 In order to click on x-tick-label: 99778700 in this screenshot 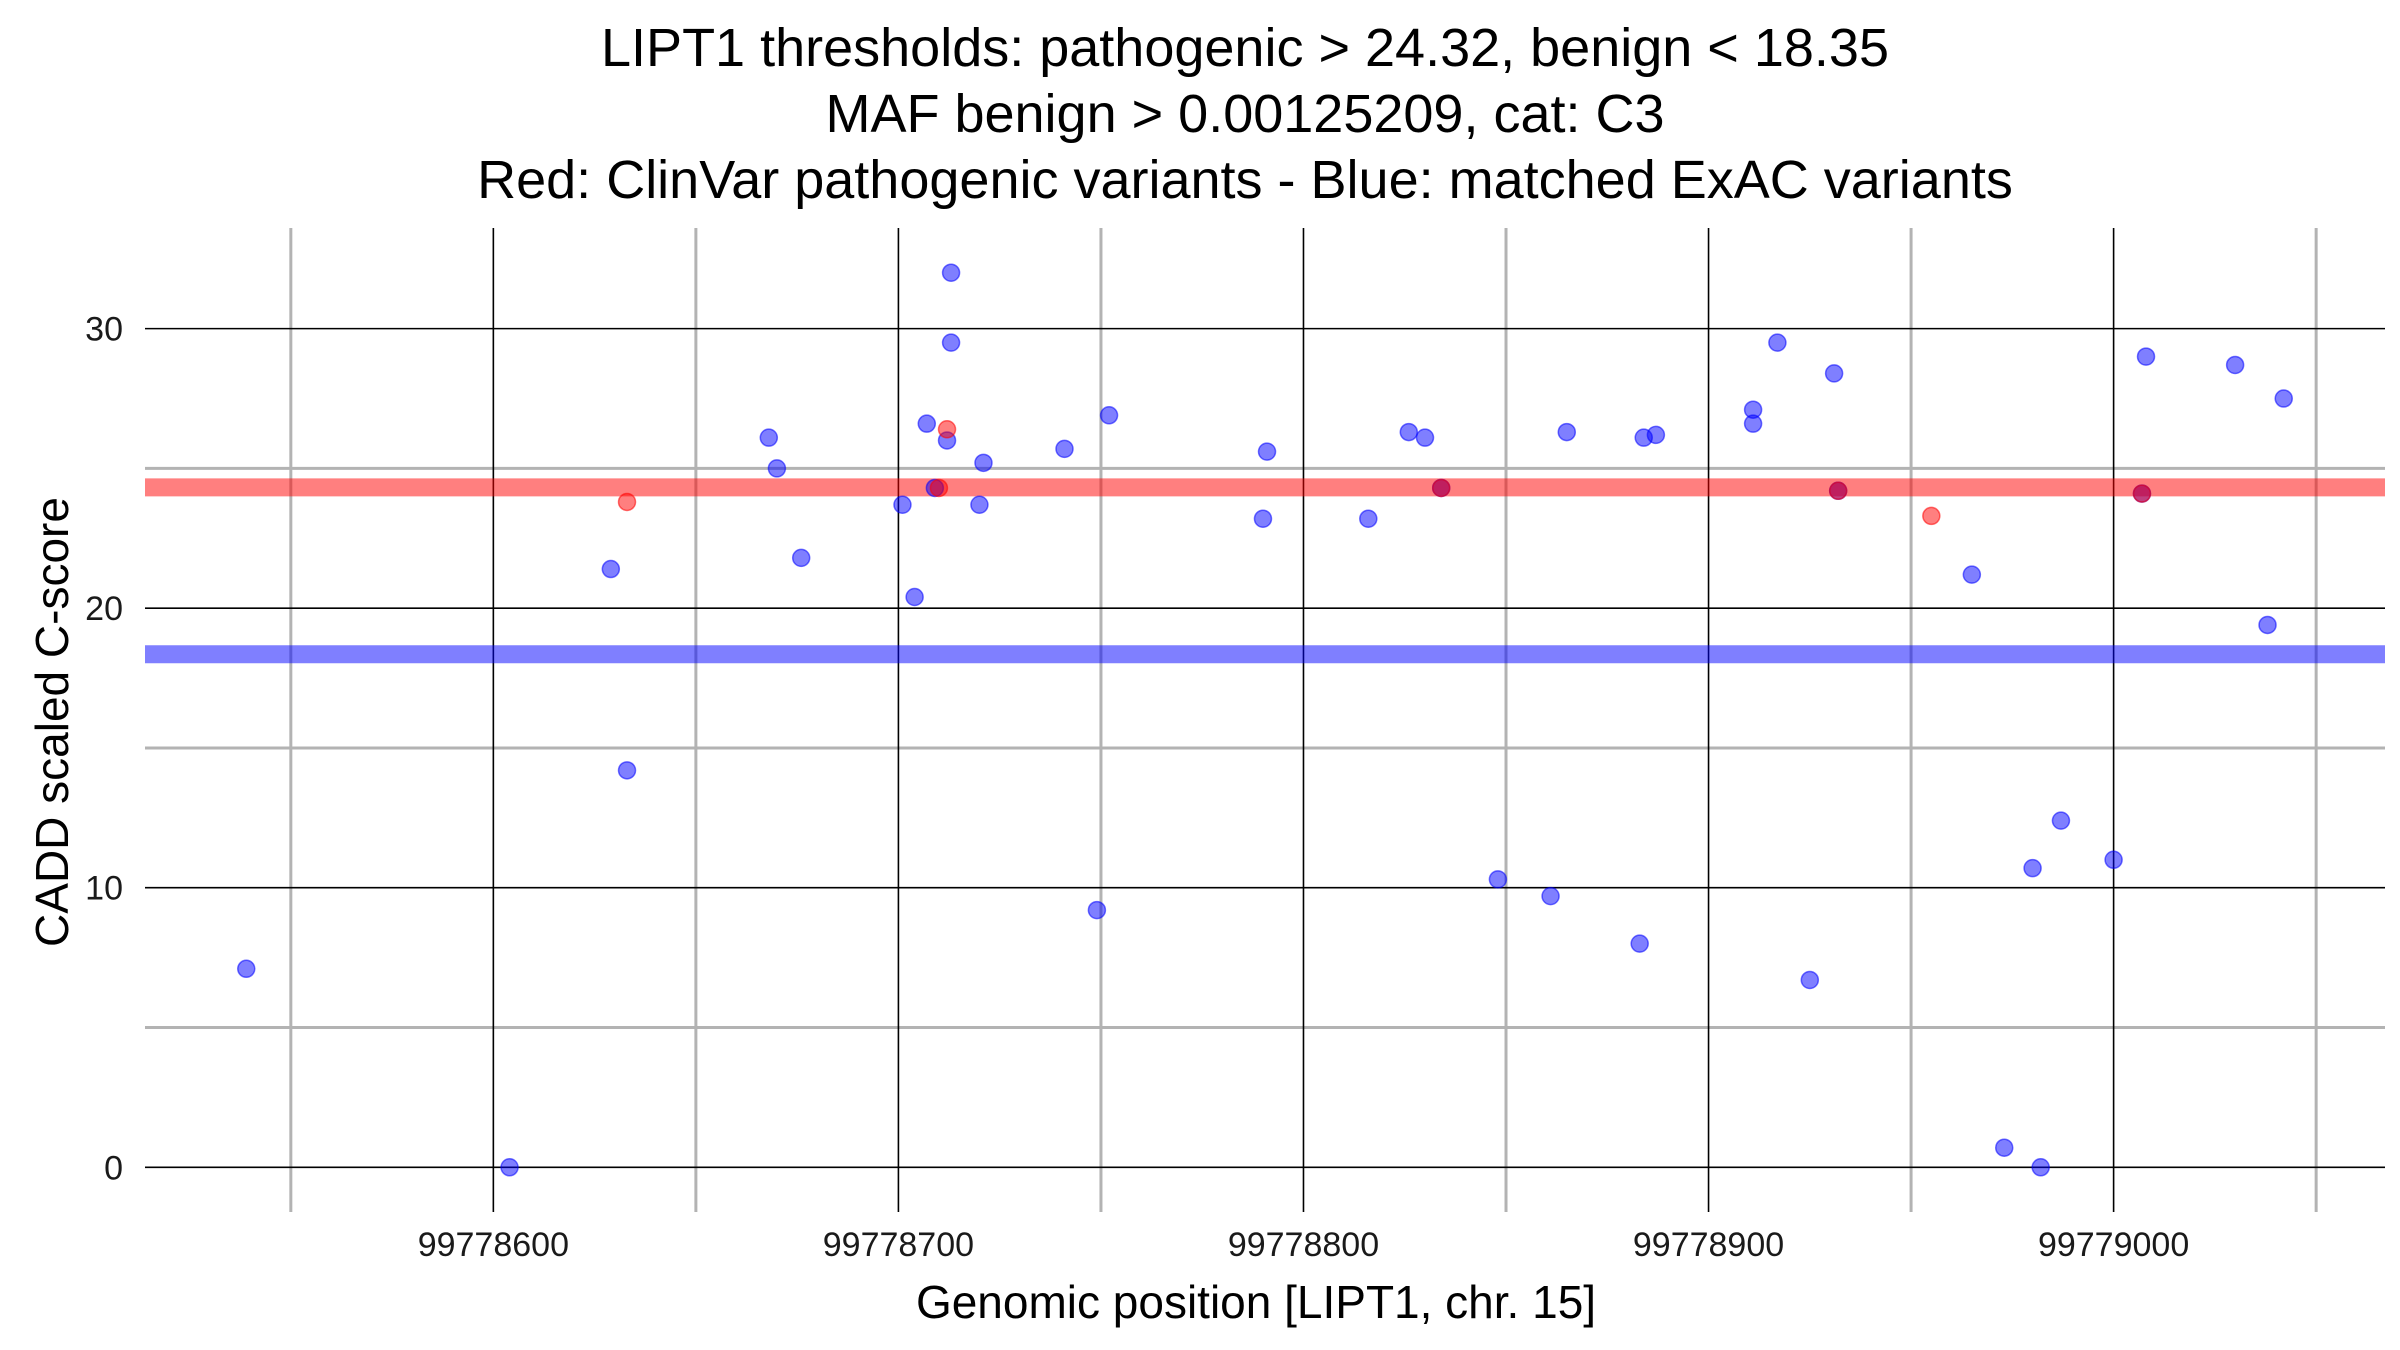, I will do `click(898, 1245)`.